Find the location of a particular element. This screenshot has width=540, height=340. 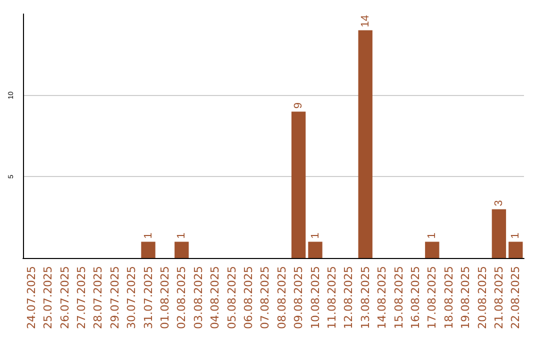

x-tick-label: 01.08.2025 is located at coordinates (165, 298).